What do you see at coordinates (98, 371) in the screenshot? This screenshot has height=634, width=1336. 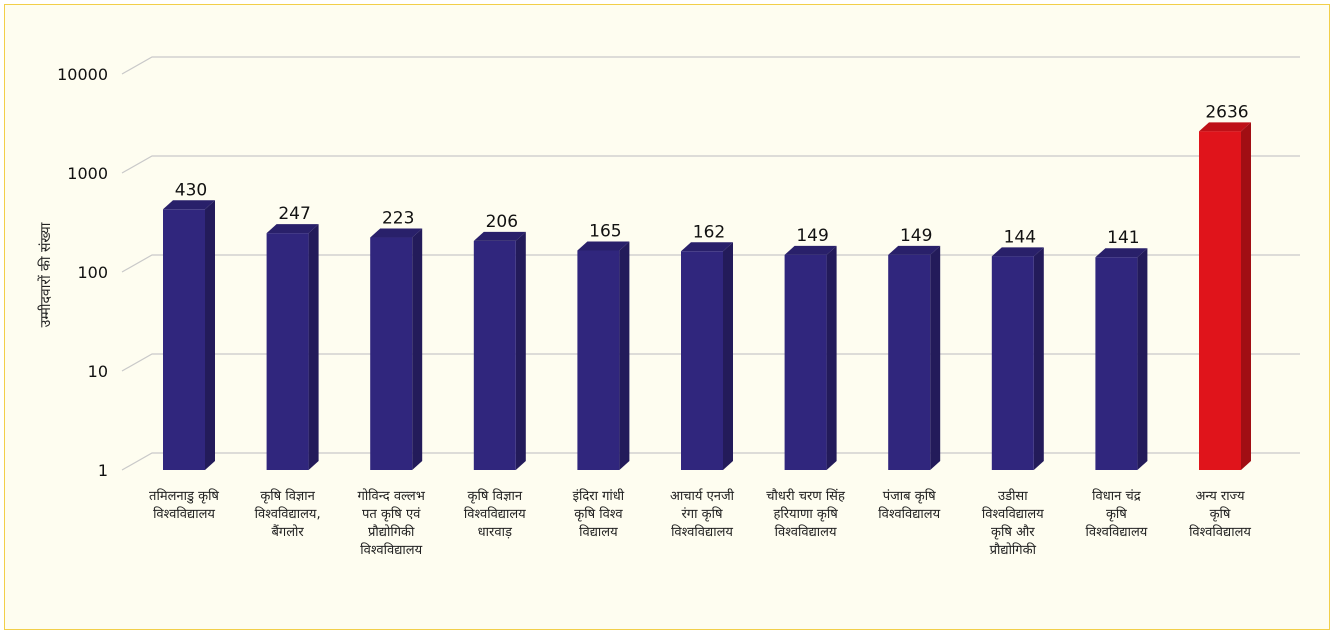 I see `y-tick-label: 10` at bounding box center [98, 371].